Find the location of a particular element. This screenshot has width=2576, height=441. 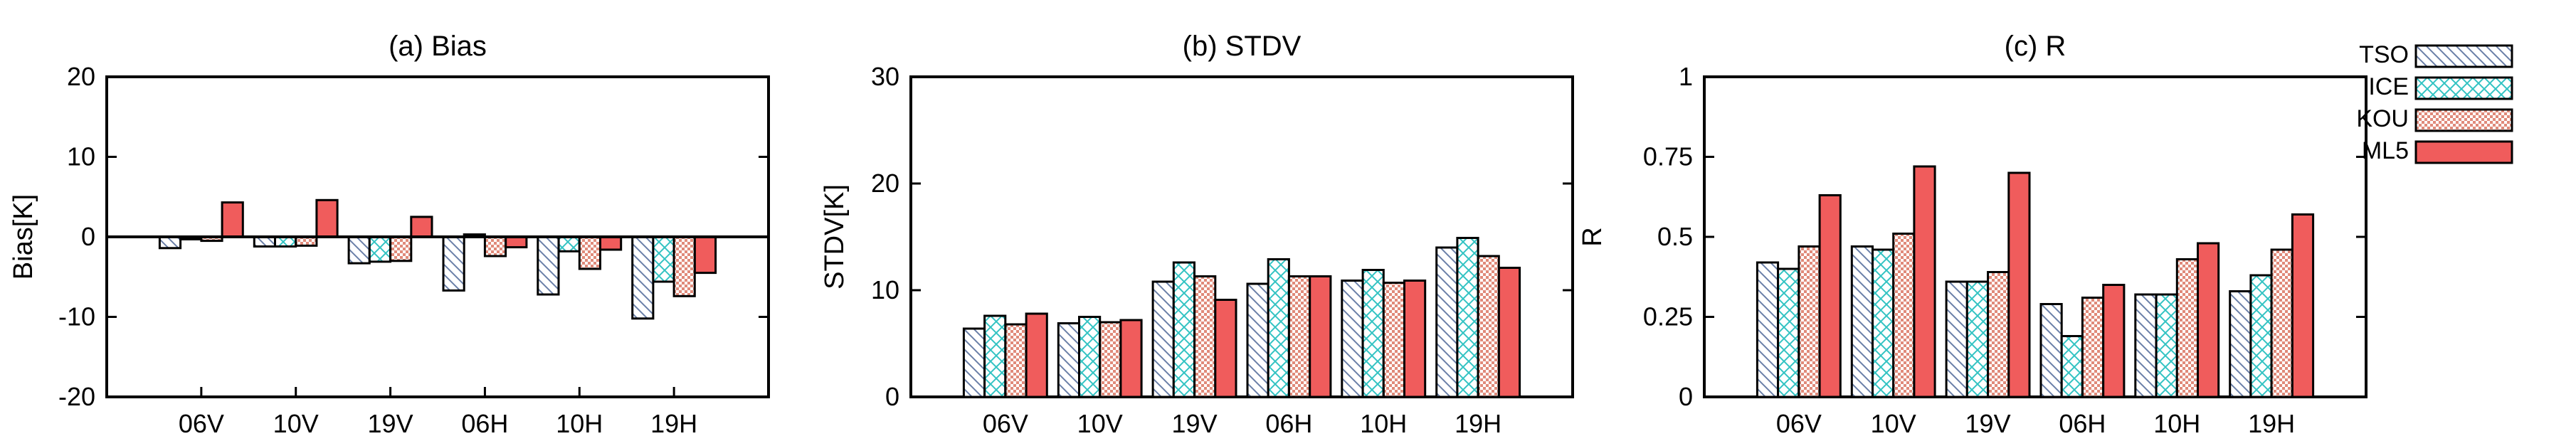

y-axis-label: R is located at coordinates (1593, 236).